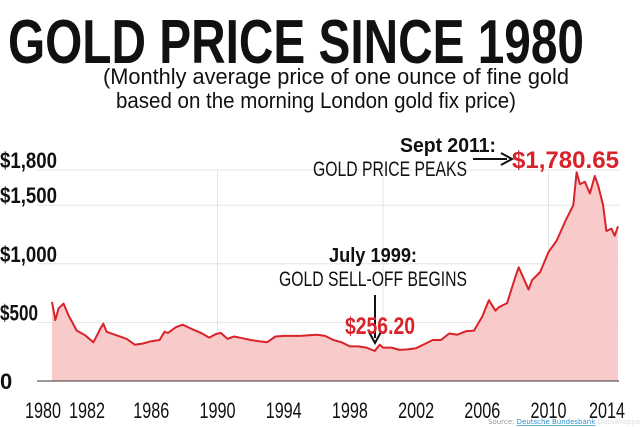 Image resolution: width=640 pixels, height=427 pixels. I want to click on right-arrow-icon, so click(494, 159).